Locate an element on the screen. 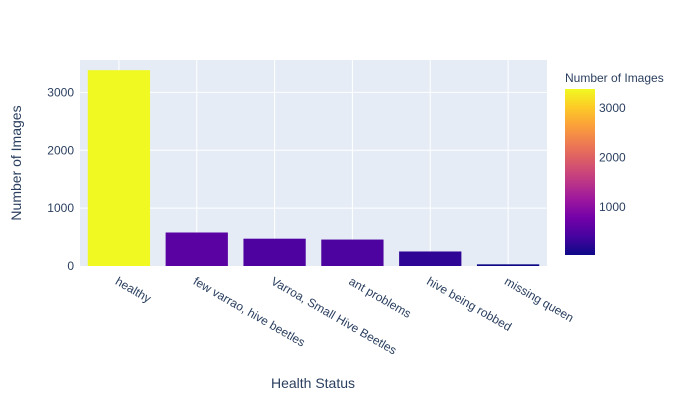 This screenshot has height=400, width=700. x-axis-title: Health Status is located at coordinates (313, 383).